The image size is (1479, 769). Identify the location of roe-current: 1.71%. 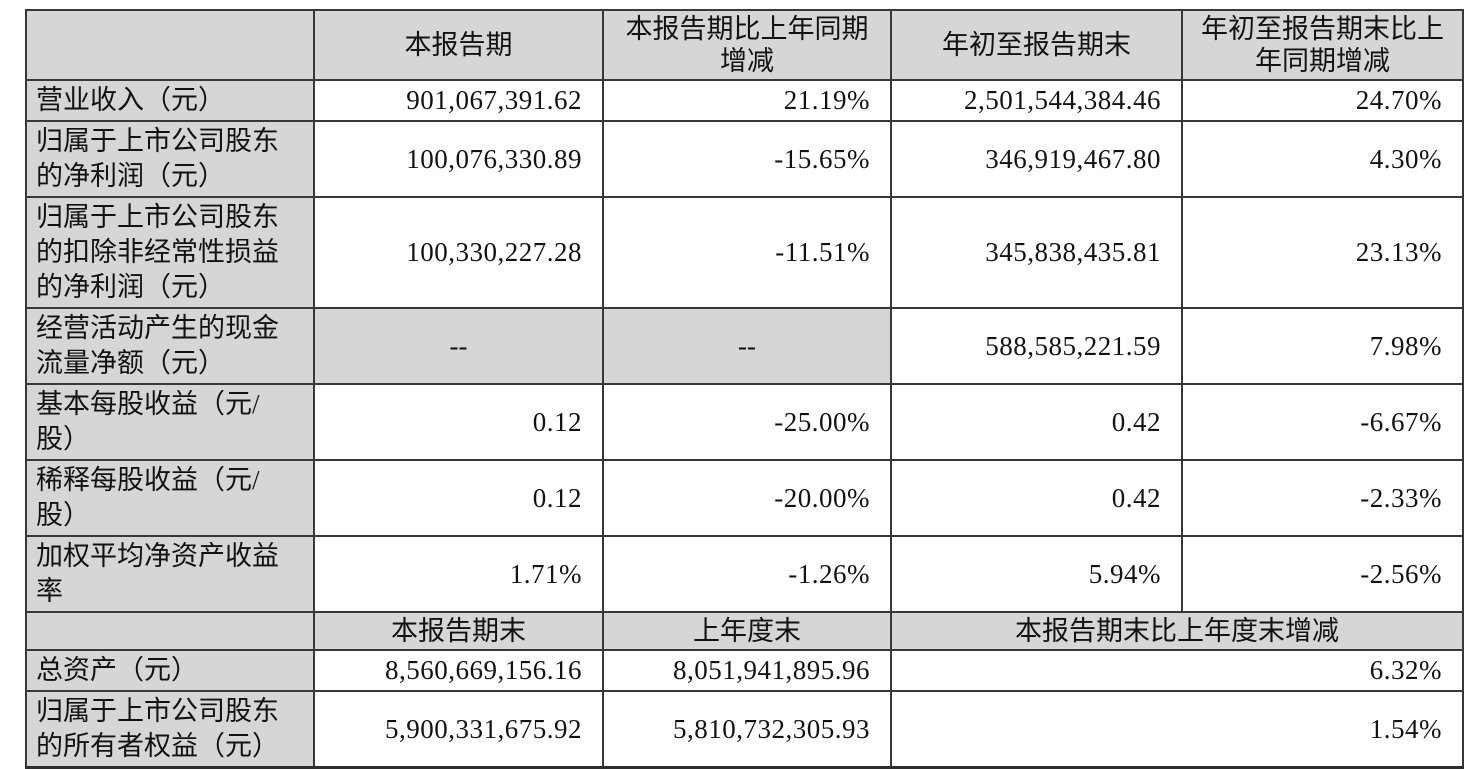
(458, 574).